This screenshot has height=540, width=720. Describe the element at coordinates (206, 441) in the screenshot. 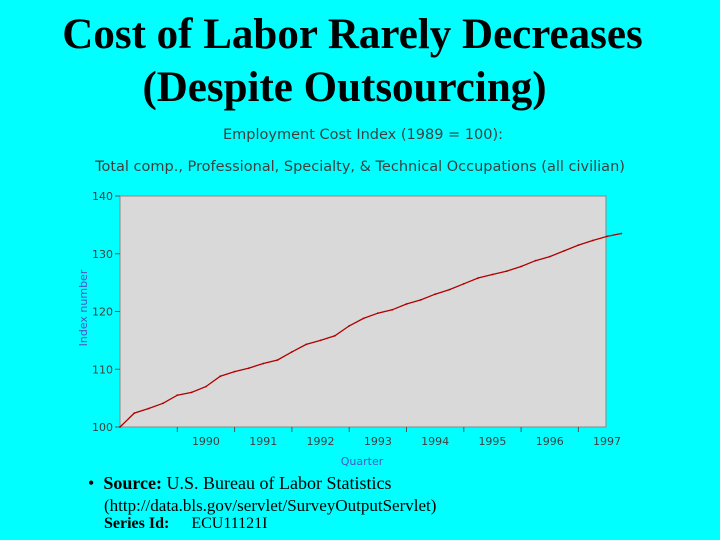

I see `x-tick-label: 1990` at that location.